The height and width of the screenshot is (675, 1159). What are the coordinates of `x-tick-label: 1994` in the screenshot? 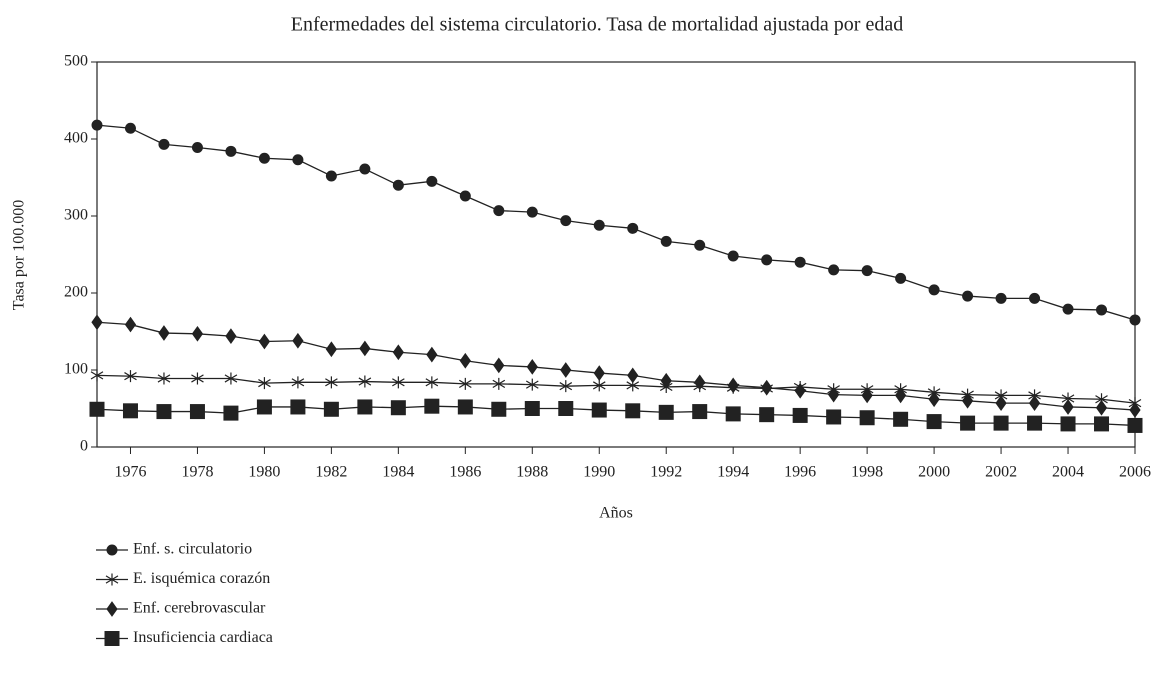 It's located at (733, 472).